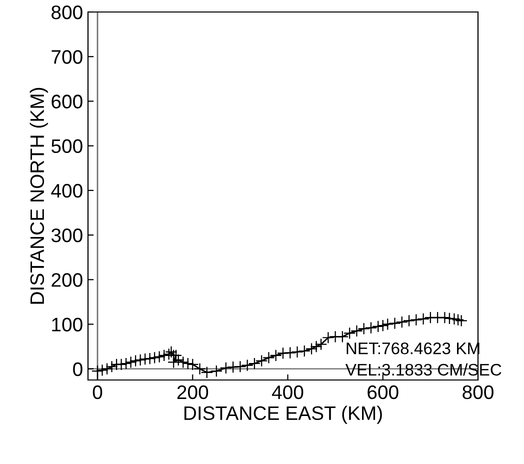  Describe the element at coordinates (478, 392) in the screenshot. I see `x-tick-label: 800` at that location.